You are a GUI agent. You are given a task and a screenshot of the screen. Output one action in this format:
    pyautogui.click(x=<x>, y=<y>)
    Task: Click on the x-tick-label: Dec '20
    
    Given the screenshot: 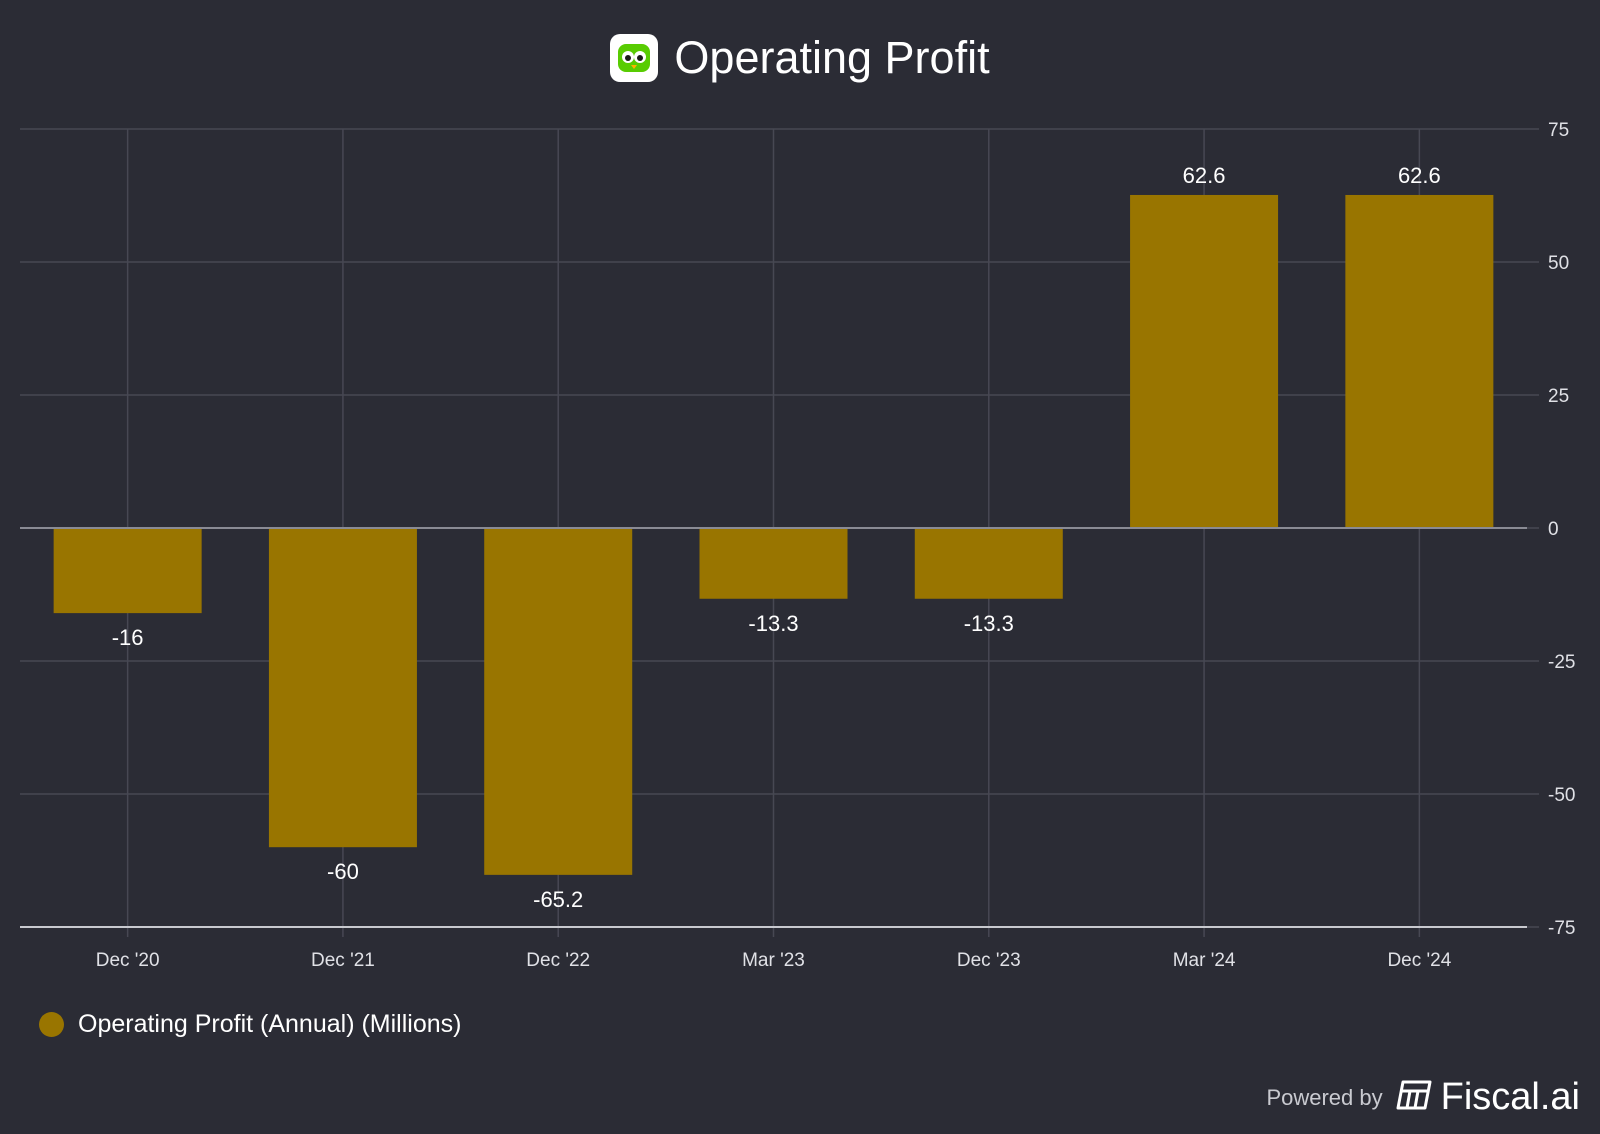 What is the action you would take?
    pyautogui.click(x=128, y=960)
    